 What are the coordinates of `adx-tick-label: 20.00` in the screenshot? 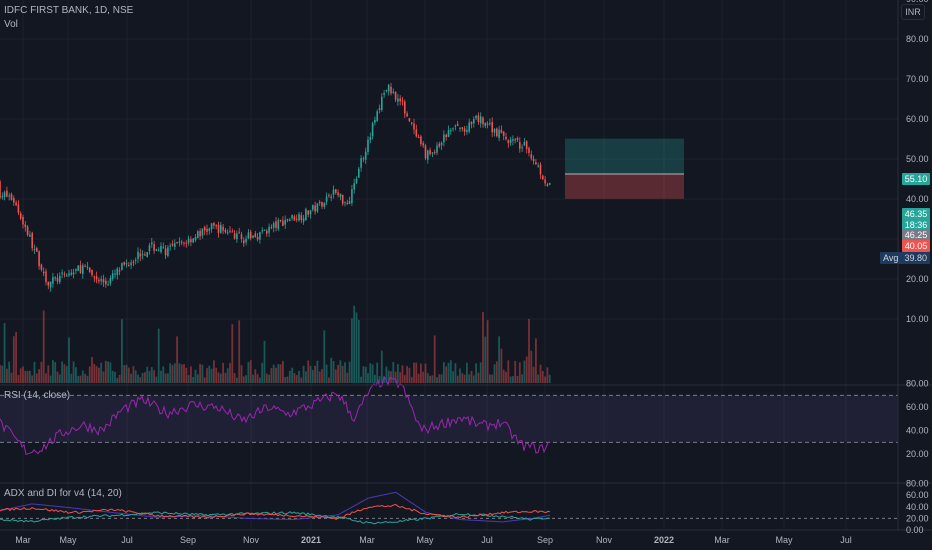 It's located at (917, 518).